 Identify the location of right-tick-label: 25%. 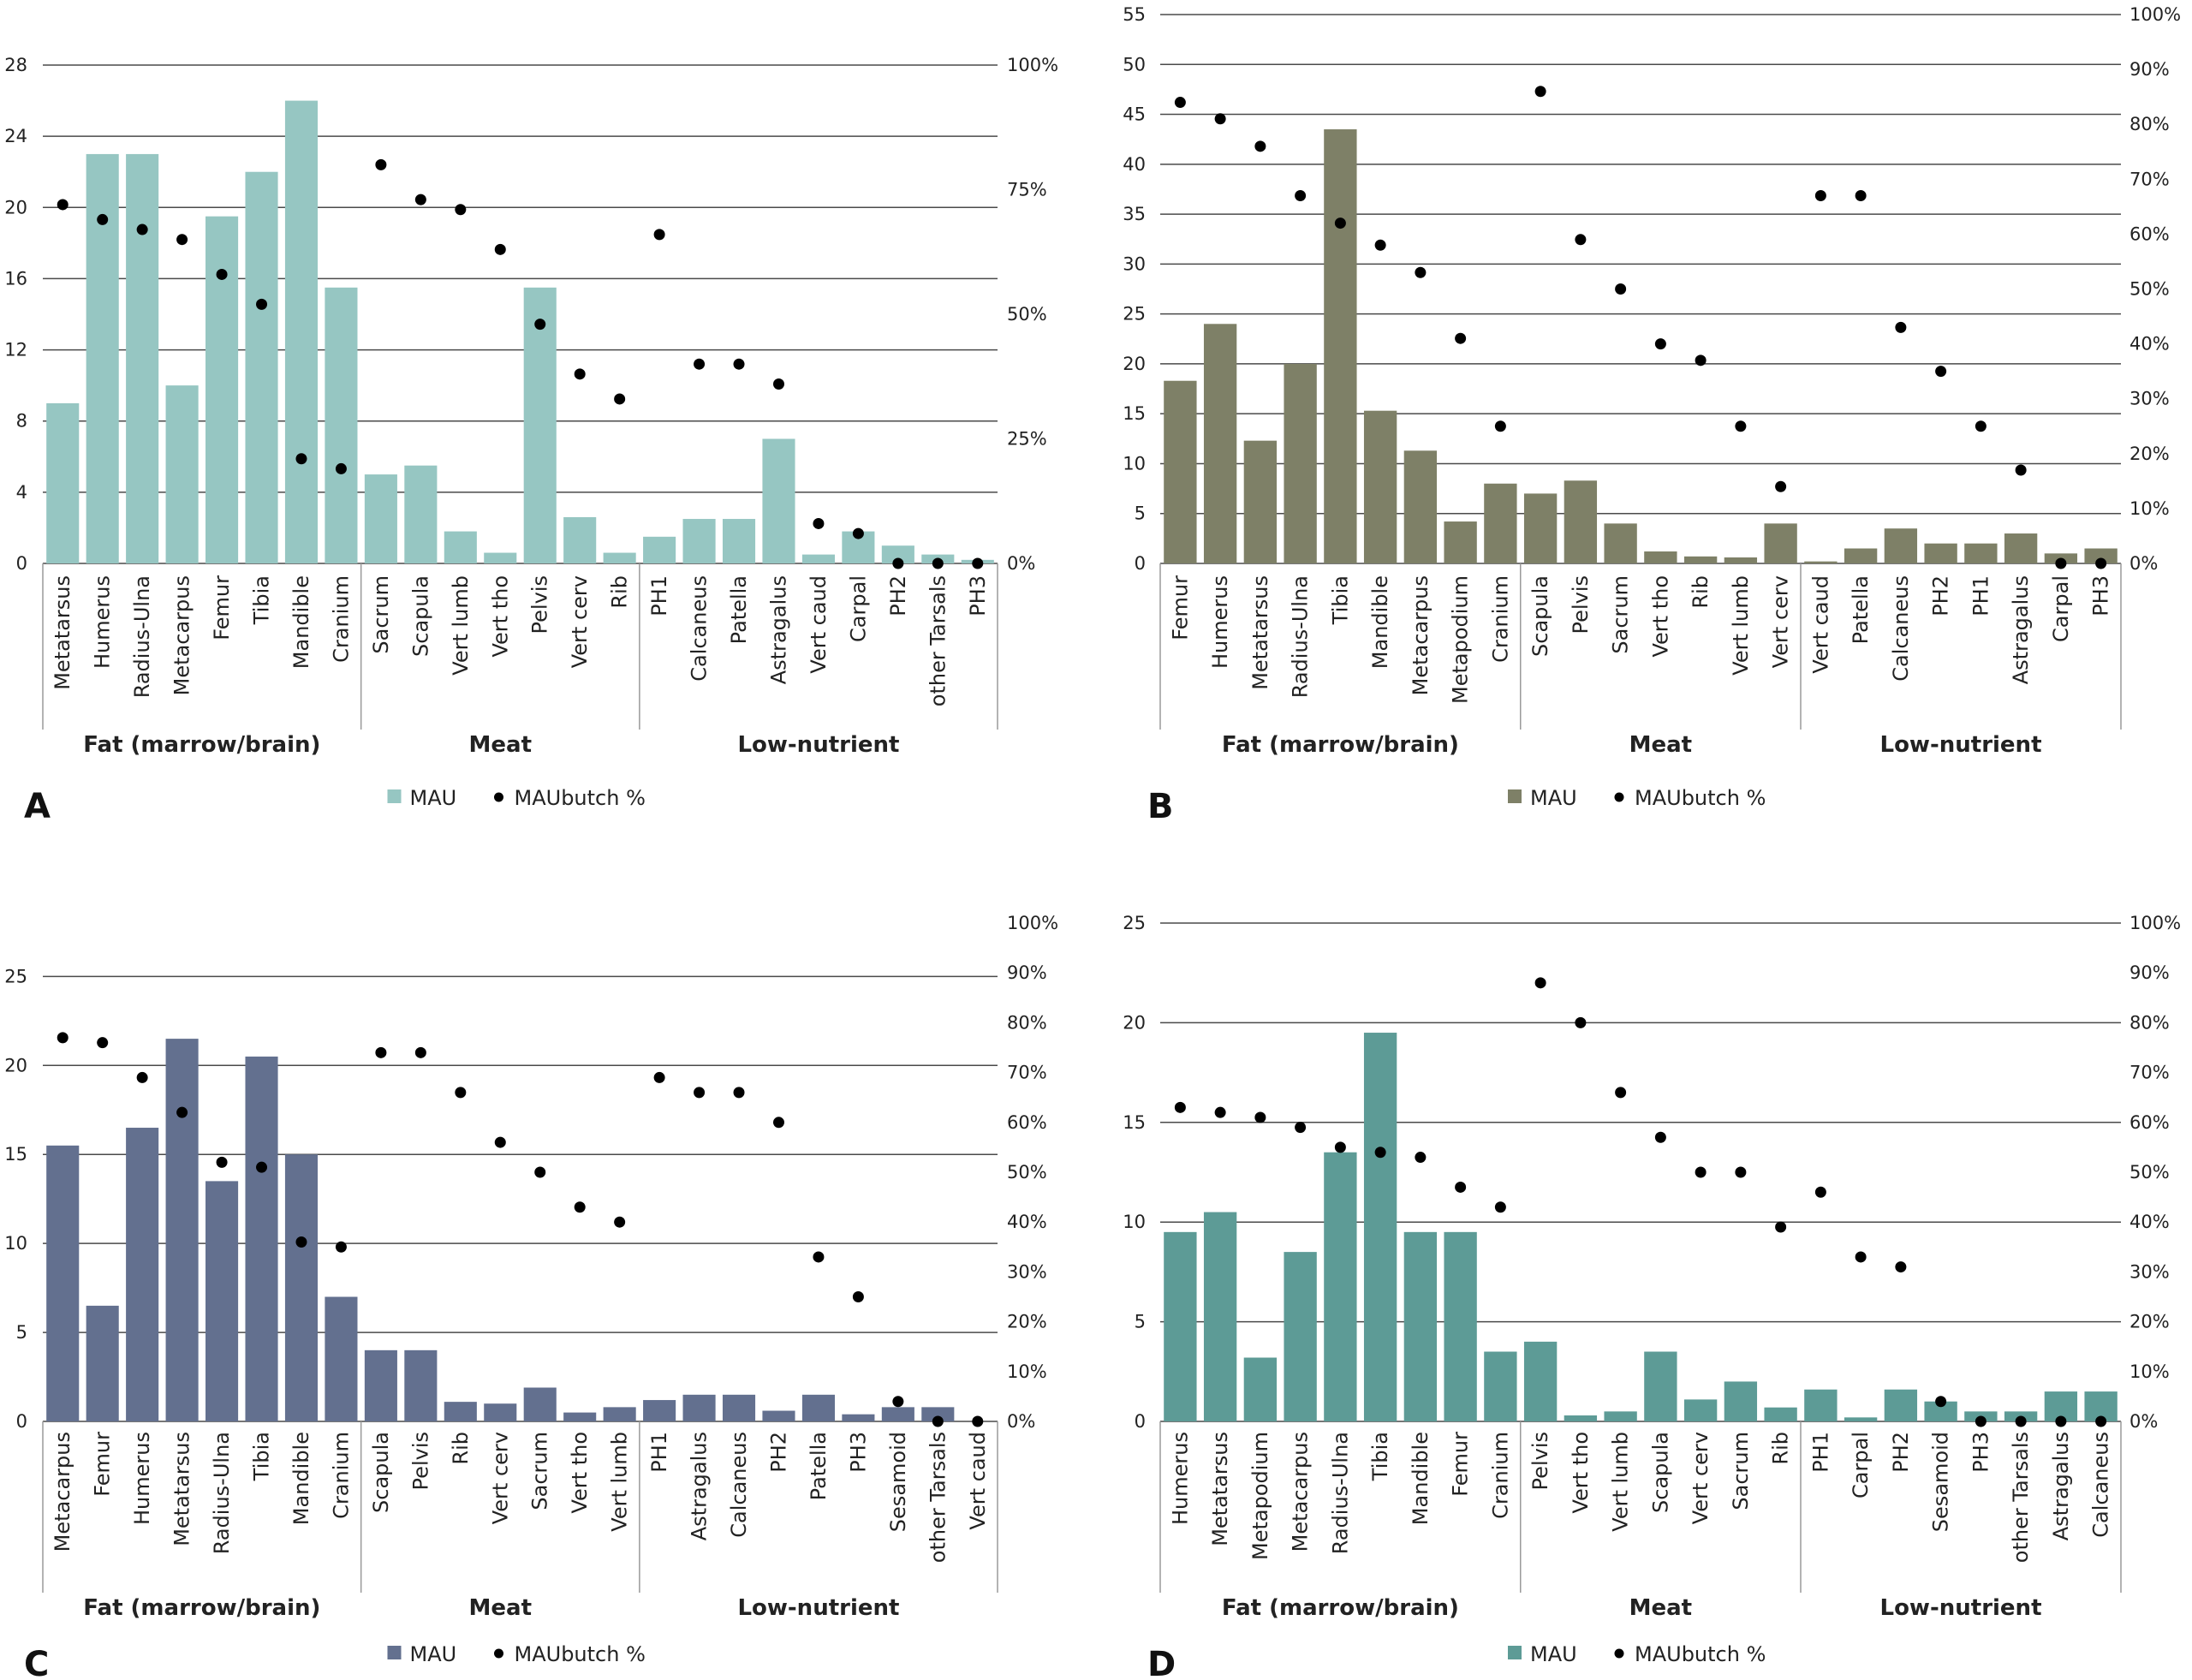
(1027, 439).